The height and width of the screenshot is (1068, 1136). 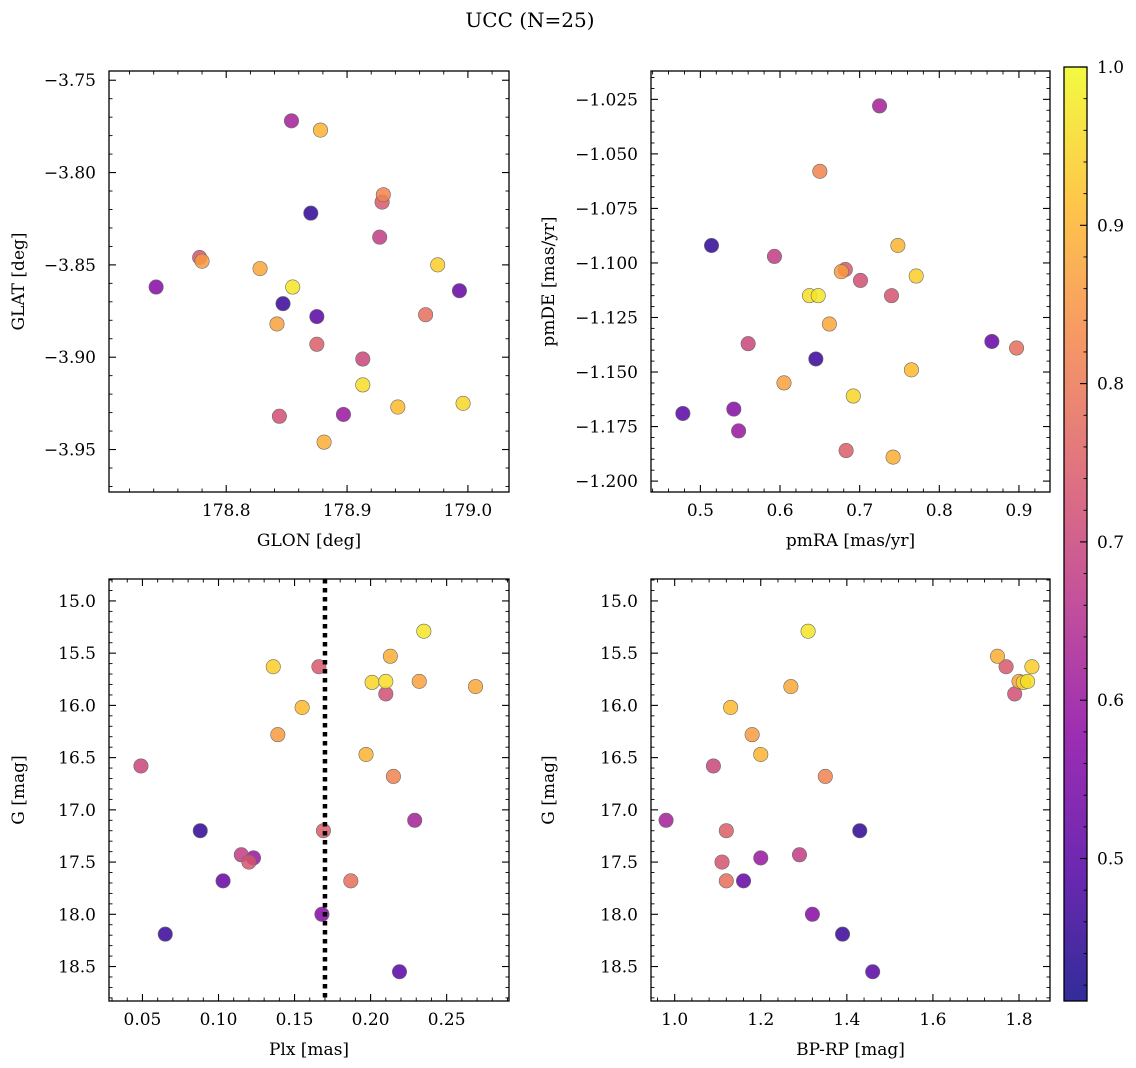 What do you see at coordinates (77, 811) in the screenshot?
I see `y-tick-label: 17.0` at bounding box center [77, 811].